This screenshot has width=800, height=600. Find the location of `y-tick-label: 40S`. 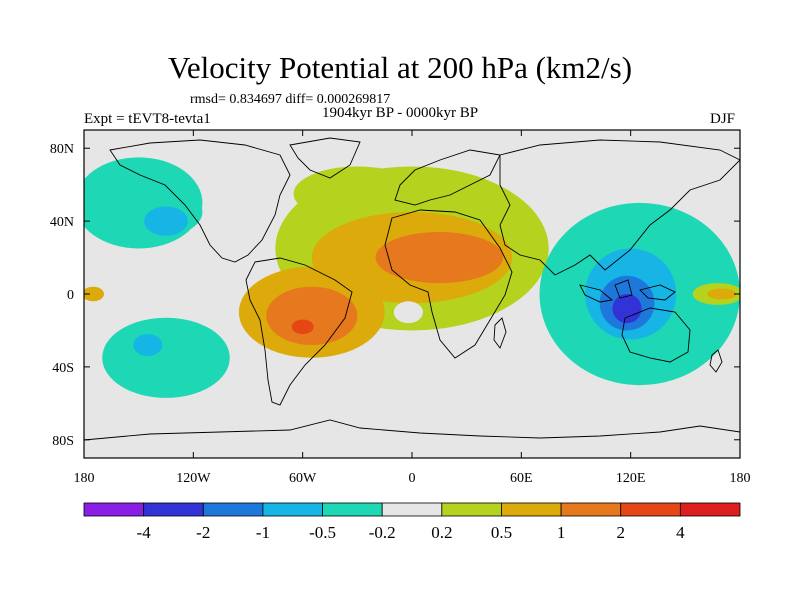

y-tick-label: 40S is located at coordinates (63, 368).